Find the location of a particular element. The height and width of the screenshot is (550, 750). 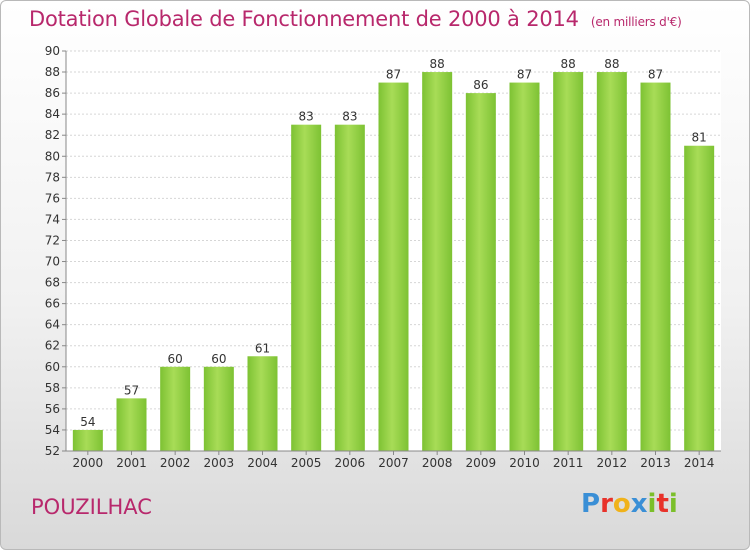

y-tick-labels: 52 54 56 58 60 62 64 66 68 70 72 74 76 78 80 82 84 86 88 90 is located at coordinates (52, 251).